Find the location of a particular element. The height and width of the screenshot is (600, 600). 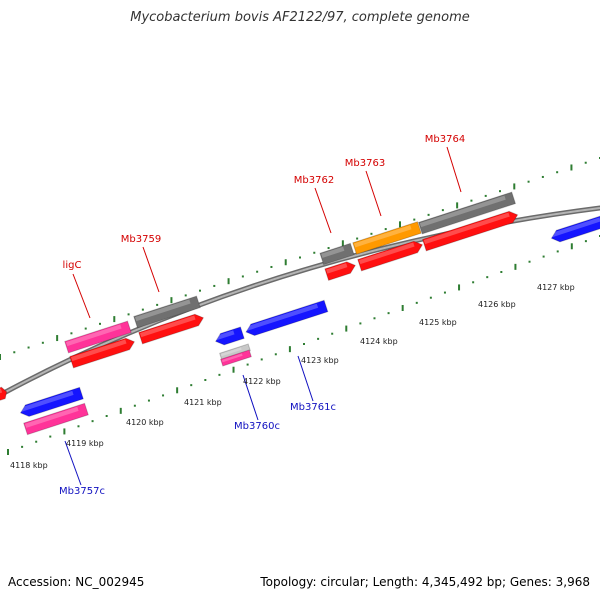

gene-mb3760c-pseudo is located at coordinates (236, 358).